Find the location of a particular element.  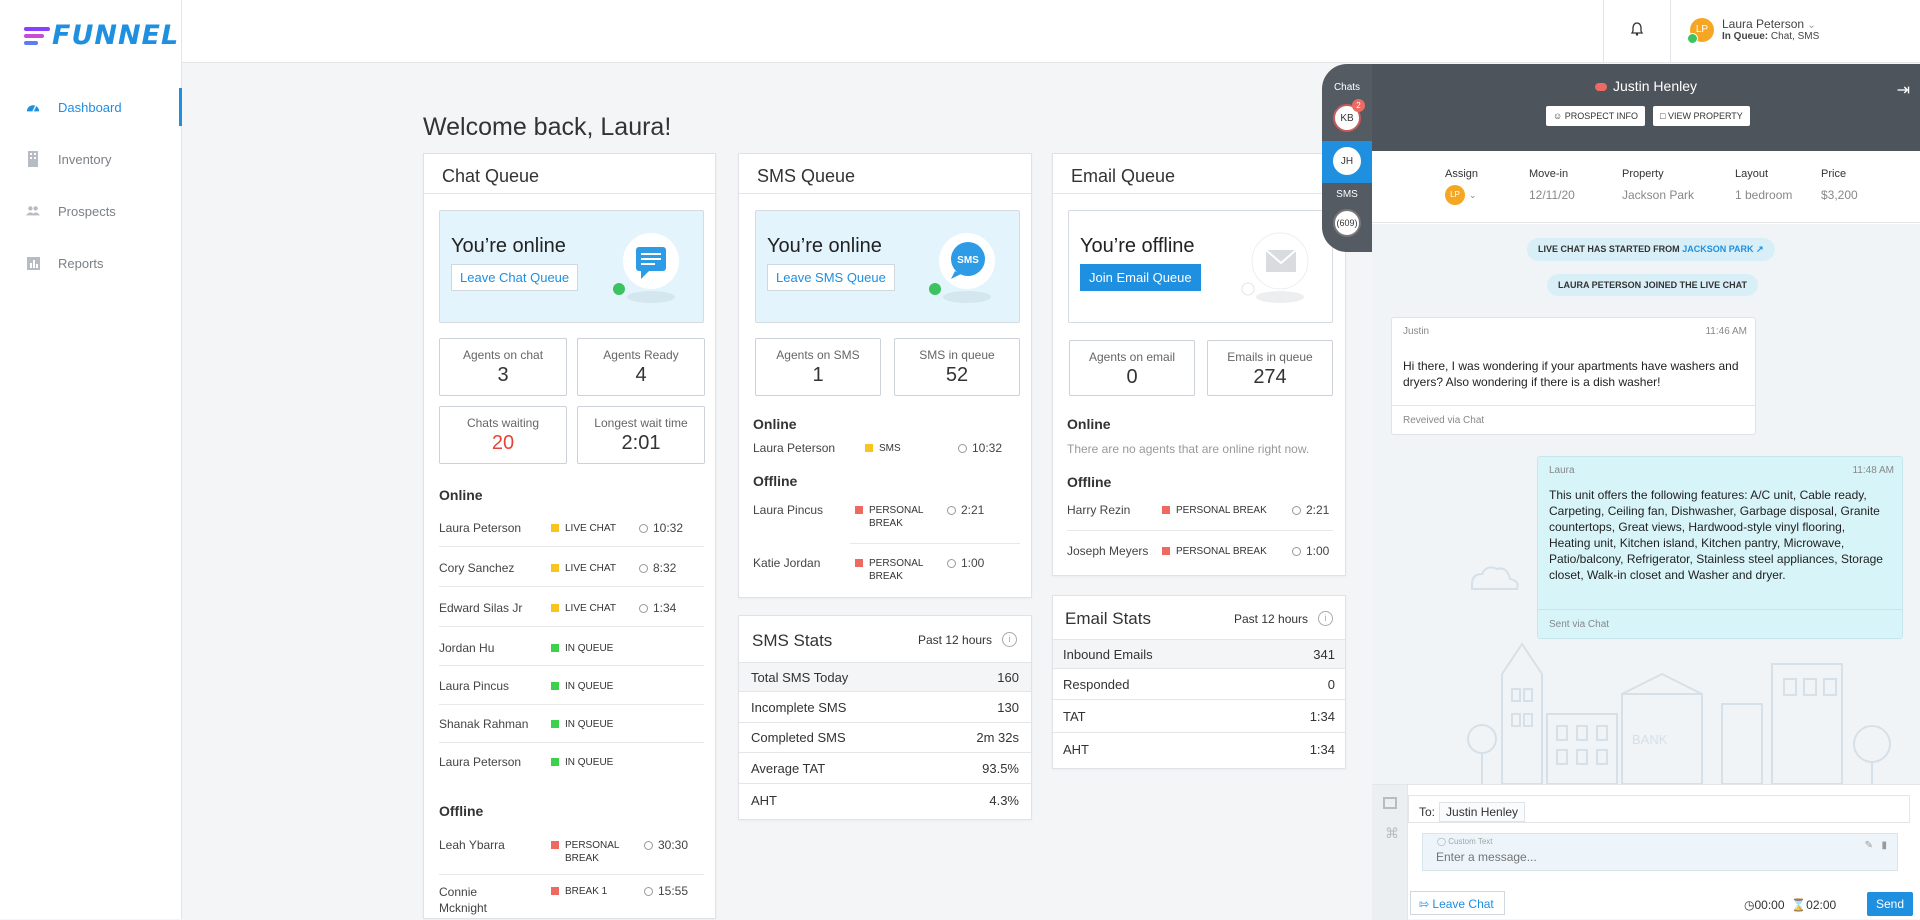

chevron-down-icon: ⌄ is located at coordinates (1473, 194).